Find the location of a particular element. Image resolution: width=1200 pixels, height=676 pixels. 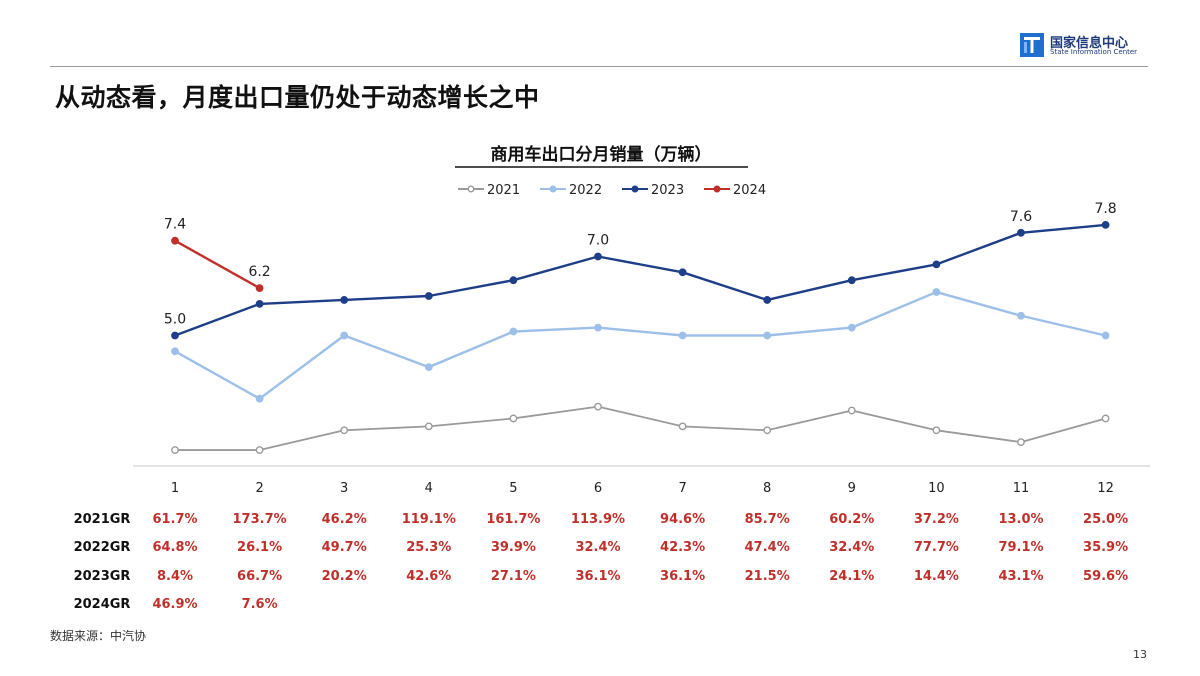

growth-cell: 46.9% is located at coordinates (174, 604).